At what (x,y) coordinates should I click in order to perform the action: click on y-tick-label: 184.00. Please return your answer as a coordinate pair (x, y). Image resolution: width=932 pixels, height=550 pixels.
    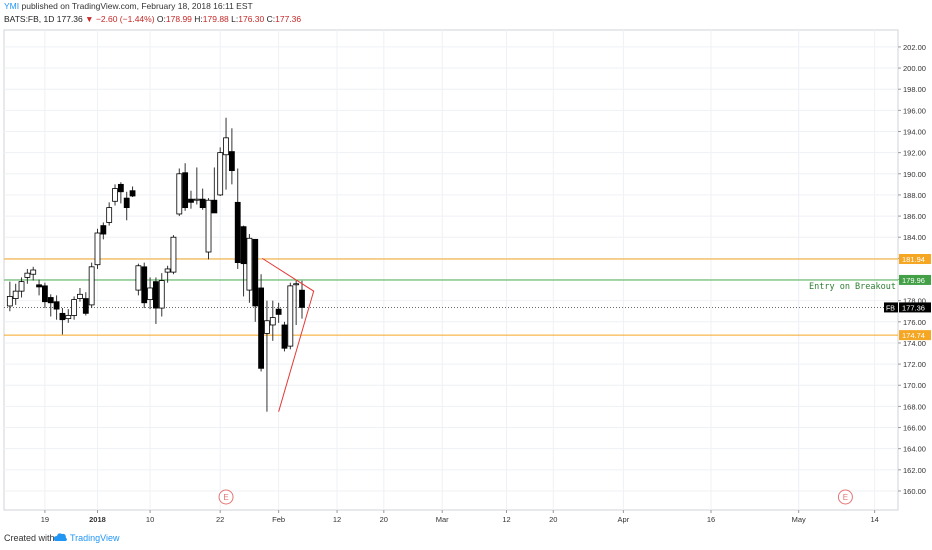
    Looking at the image, I should click on (914, 237).